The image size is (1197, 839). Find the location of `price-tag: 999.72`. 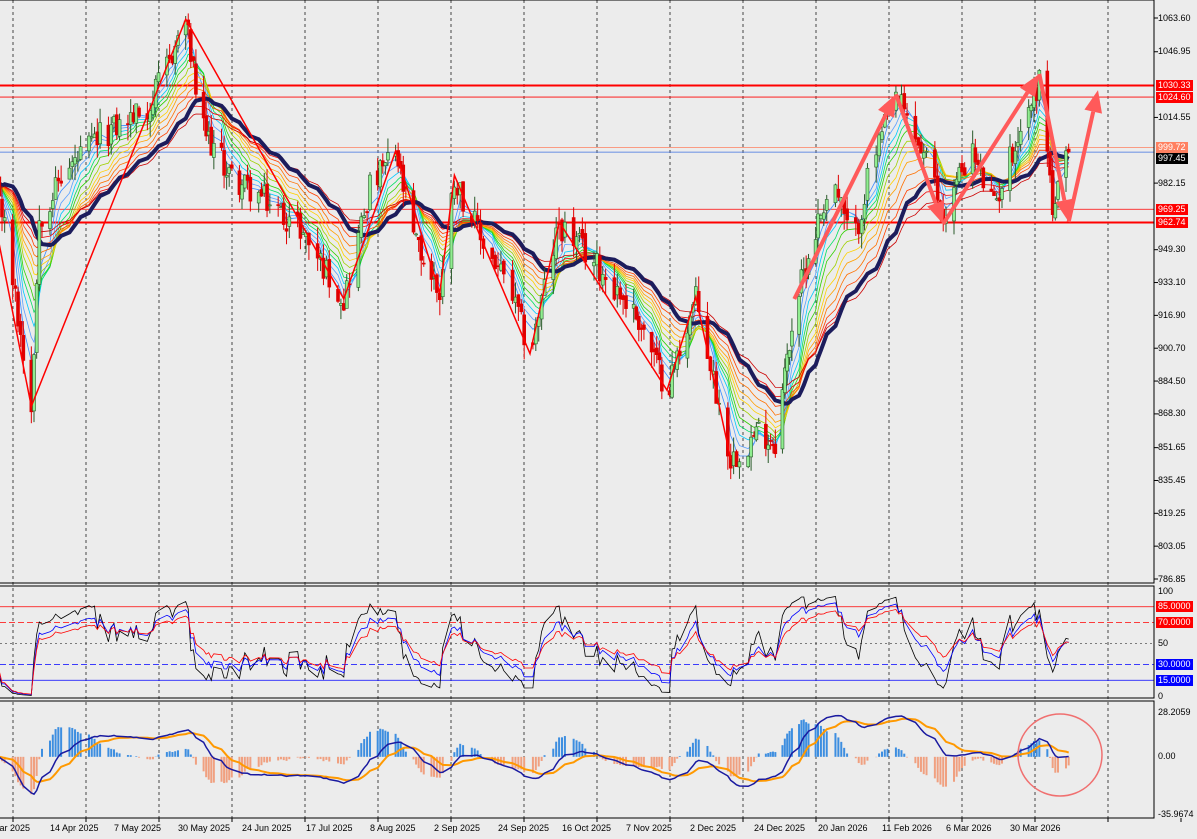

price-tag: 999.72 is located at coordinates (1172, 147).